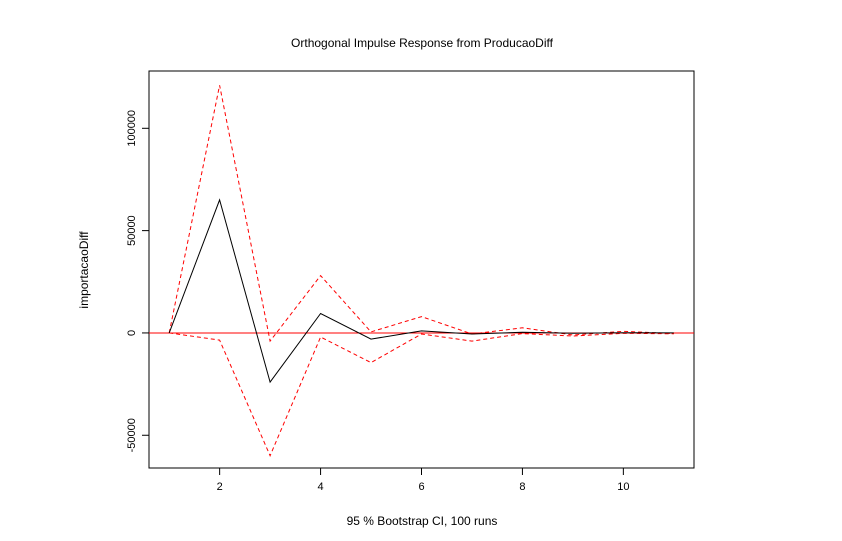 The height and width of the screenshot is (541, 842). What do you see at coordinates (623, 487) in the screenshot?
I see `x-tick-label-4: 10` at bounding box center [623, 487].